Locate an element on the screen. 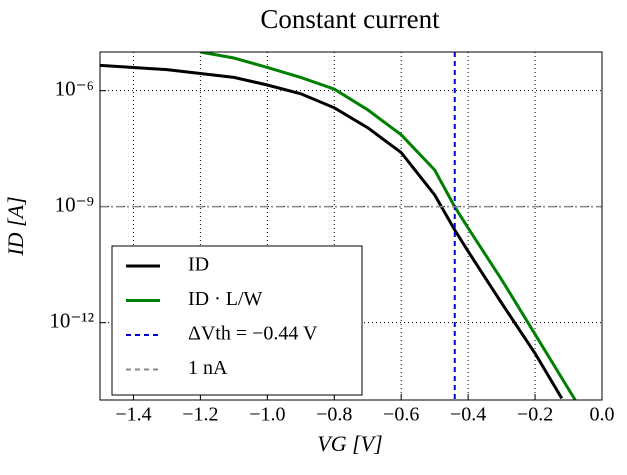 The image size is (627, 475). x-tick-label: −1.2 is located at coordinates (200, 415).